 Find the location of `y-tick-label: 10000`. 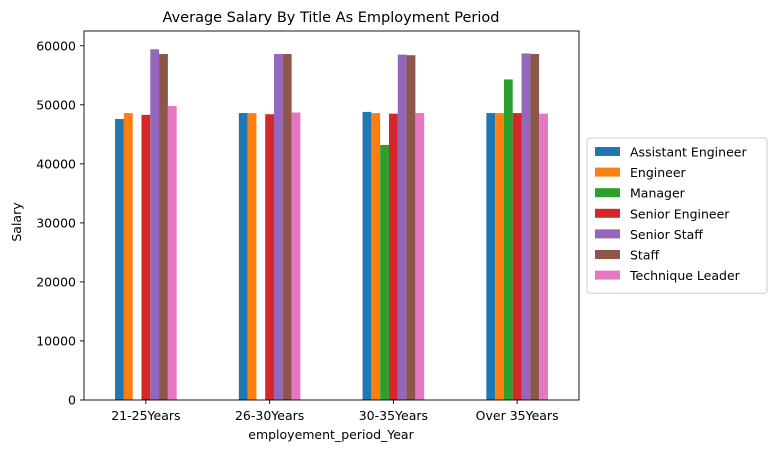

y-tick-label: 10000 is located at coordinates (56, 340).